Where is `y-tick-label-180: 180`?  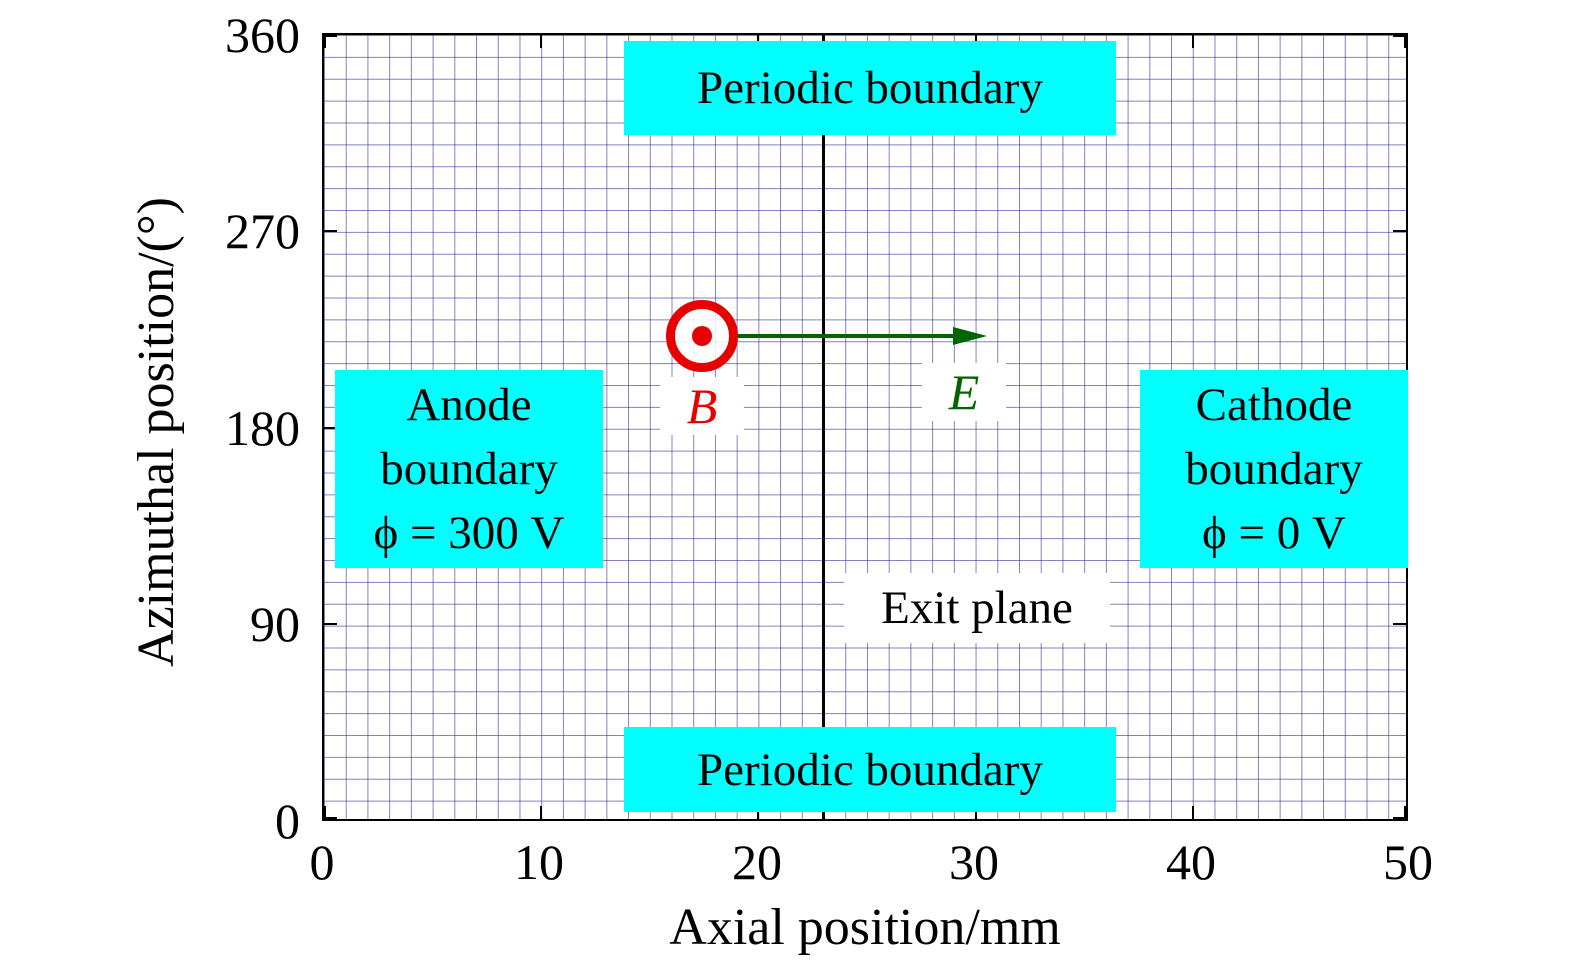 y-tick-label-180: 180 is located at coordinates (262, 428).